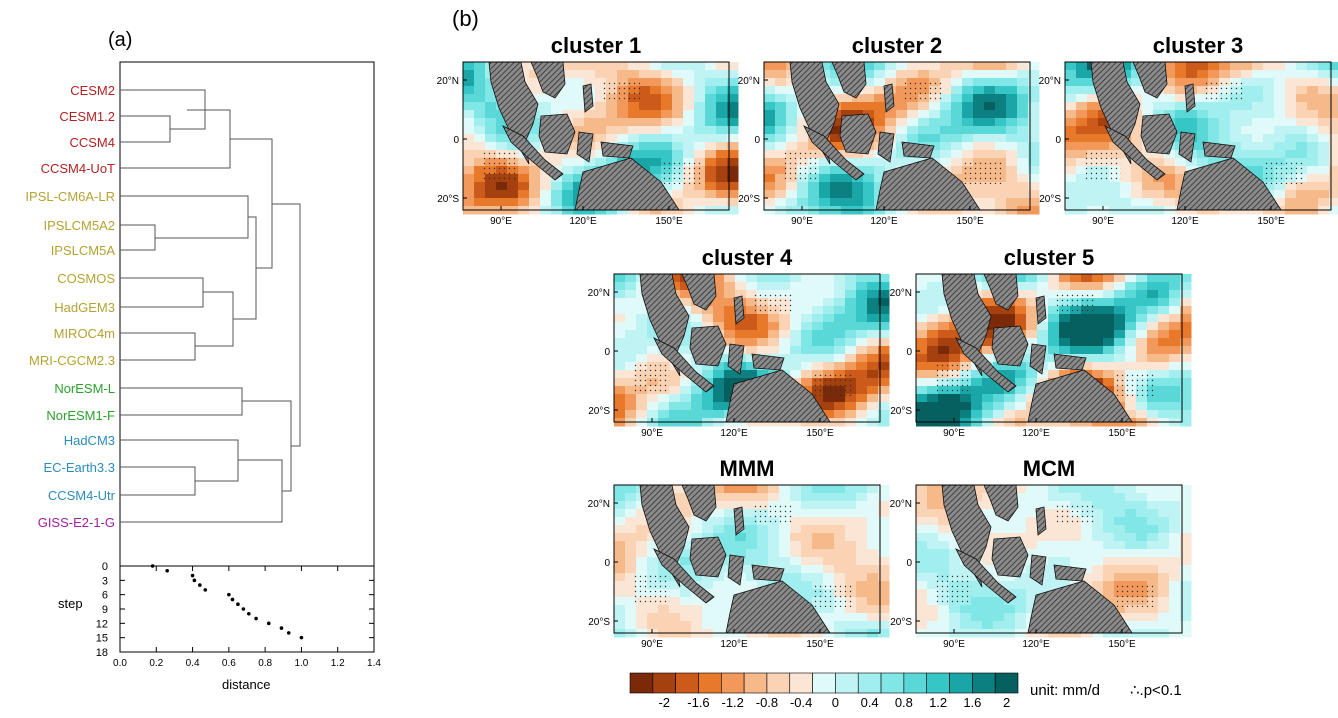 Image resolution: width=1338 pixels, height=718 pixels. I want to click on colorbar-tick-label: -1.2, so click(733, 702).